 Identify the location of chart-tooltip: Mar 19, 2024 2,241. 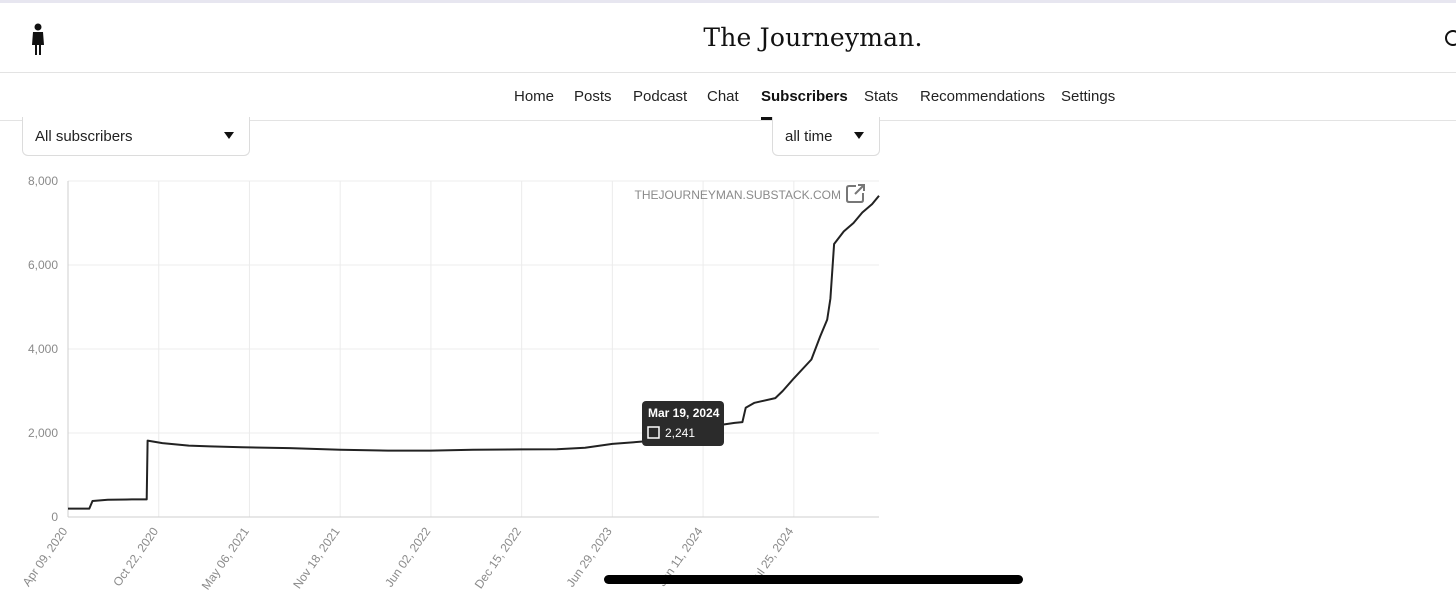
(683, 423).